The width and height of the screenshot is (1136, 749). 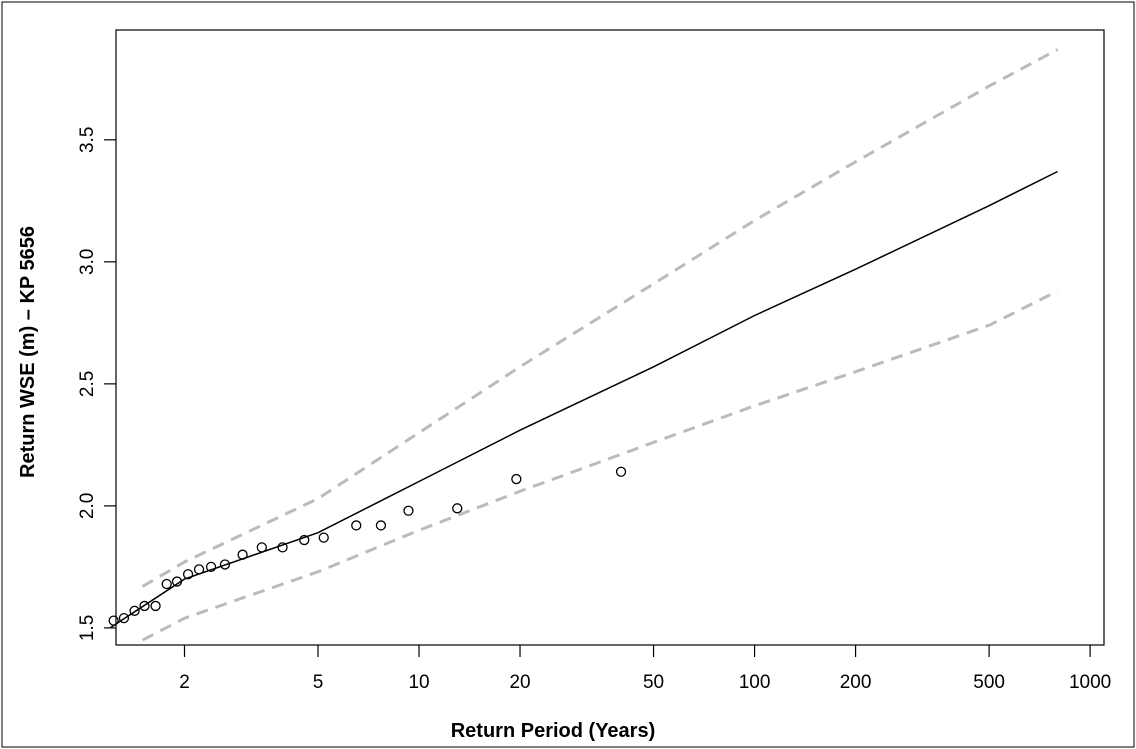 I want to click on x-axis-title: Return Period (Years), so click(x=553, y=731).